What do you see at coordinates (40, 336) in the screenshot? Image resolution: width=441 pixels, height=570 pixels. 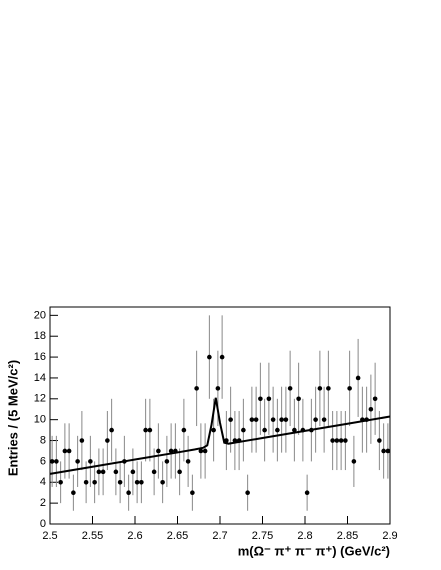 I see `y-tick-label: 18` at bounding box center [40, 336].